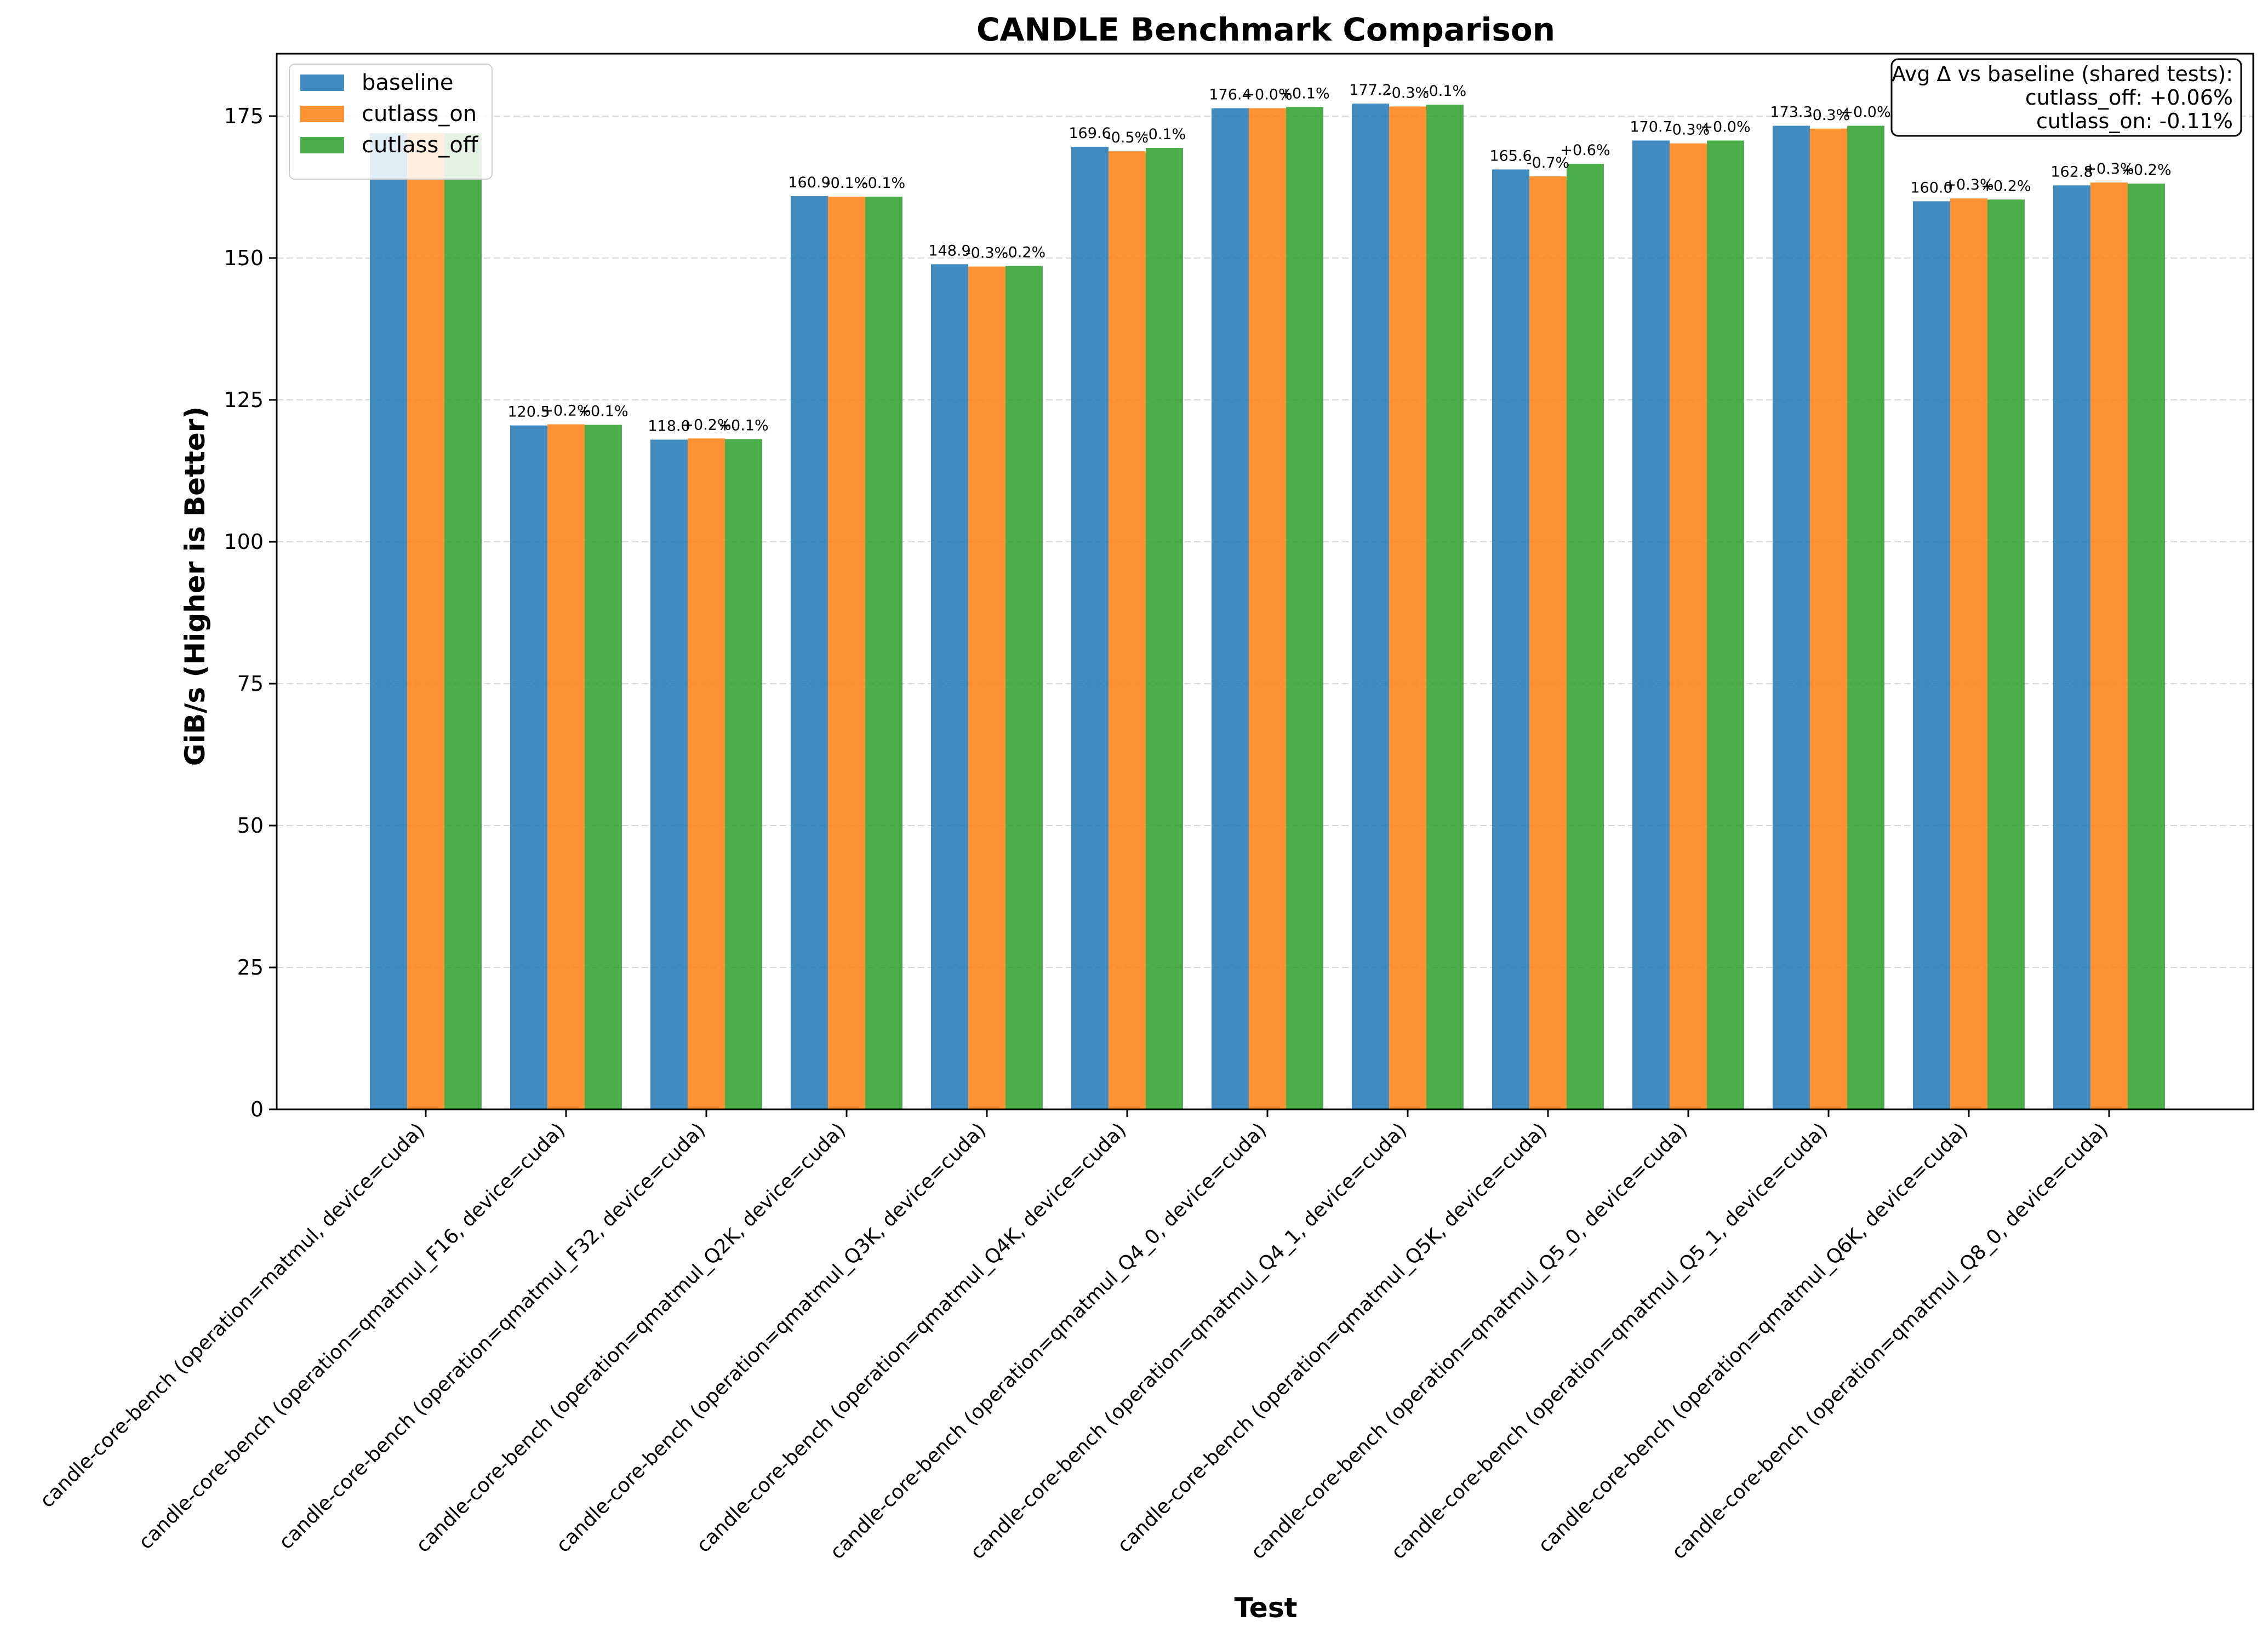 The image size is (2268, 1638). I want to click on legend-label-cutlass_off: cutlass_off, so click(420, 145).